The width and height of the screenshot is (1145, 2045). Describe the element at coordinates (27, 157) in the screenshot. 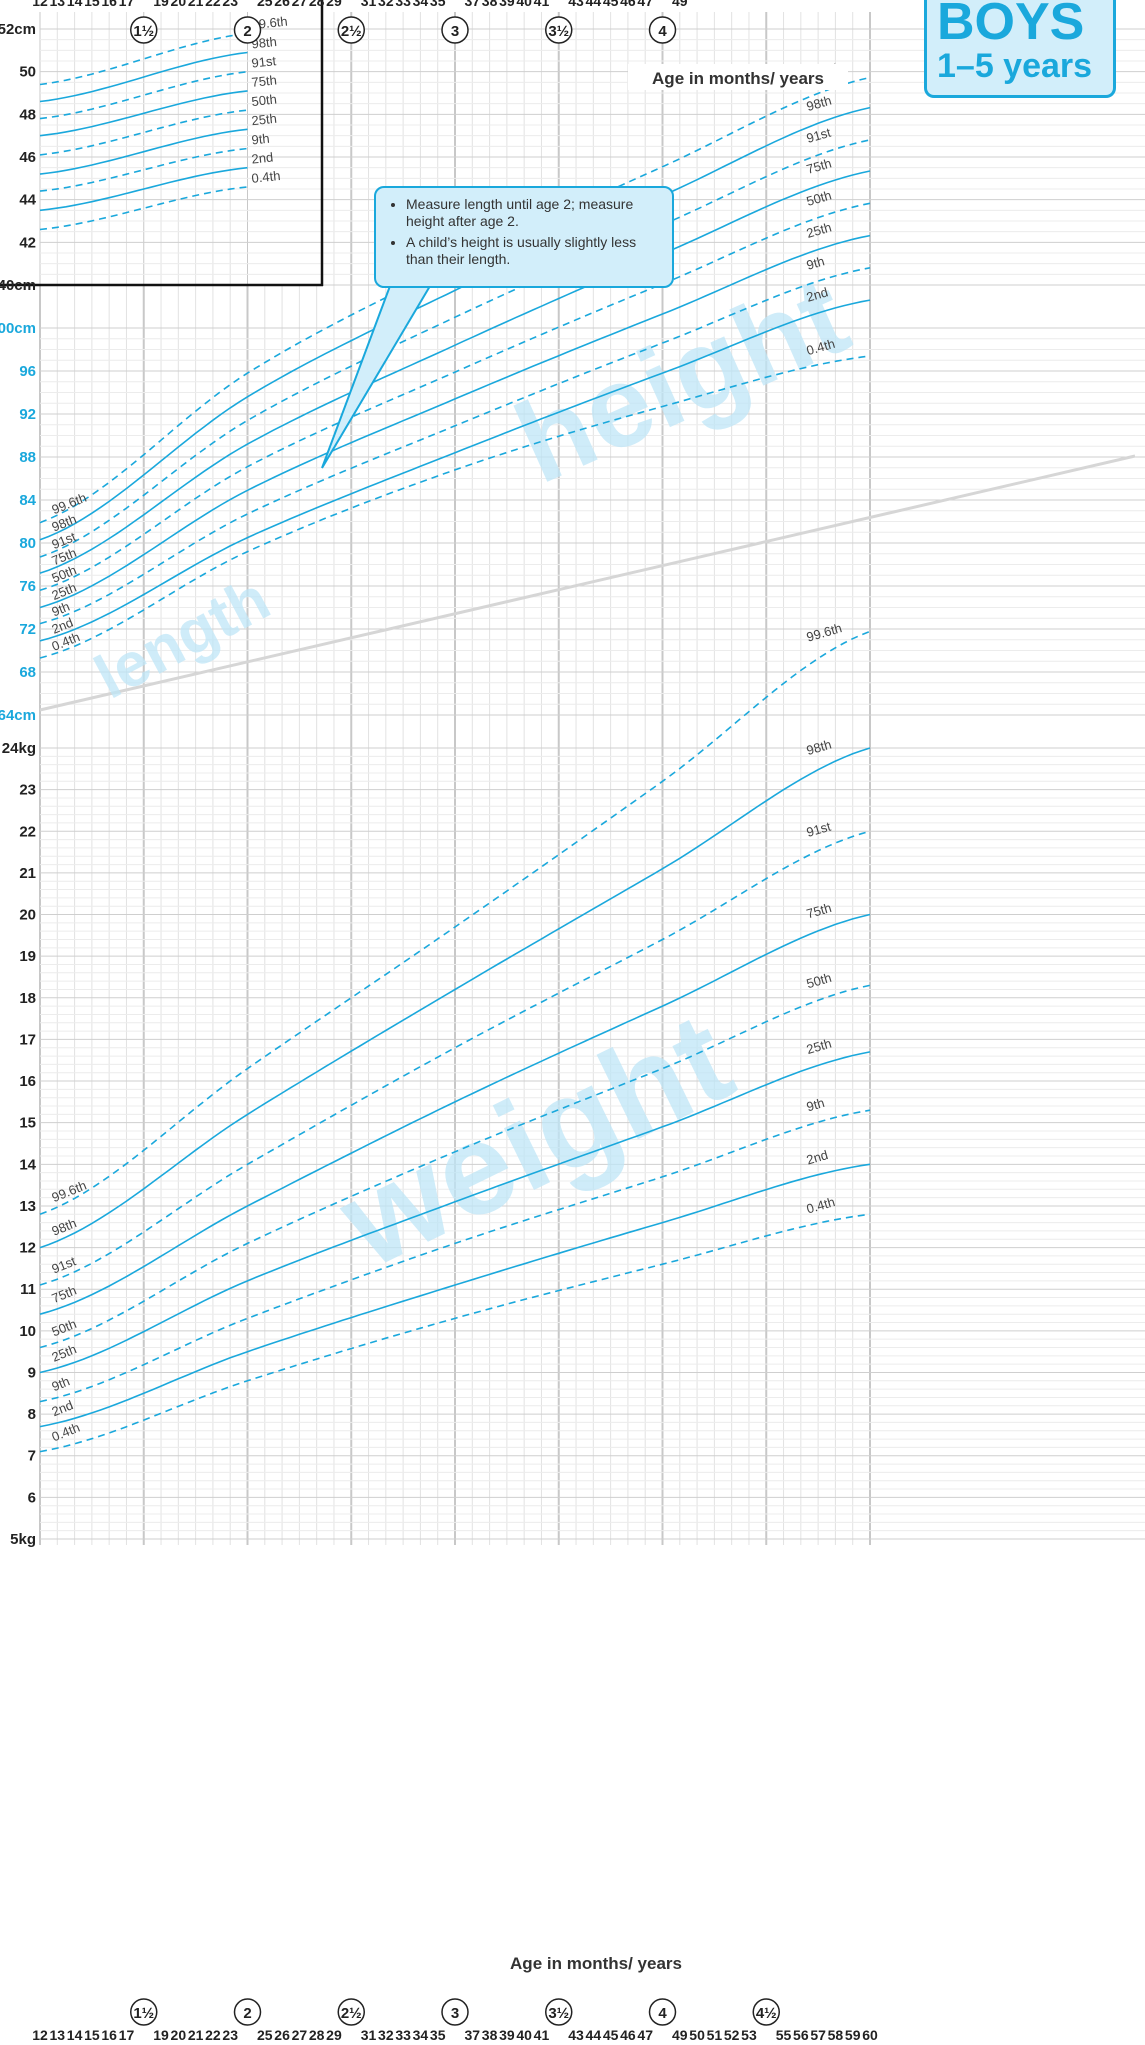

I see `y-tick-label: 46` at that location.